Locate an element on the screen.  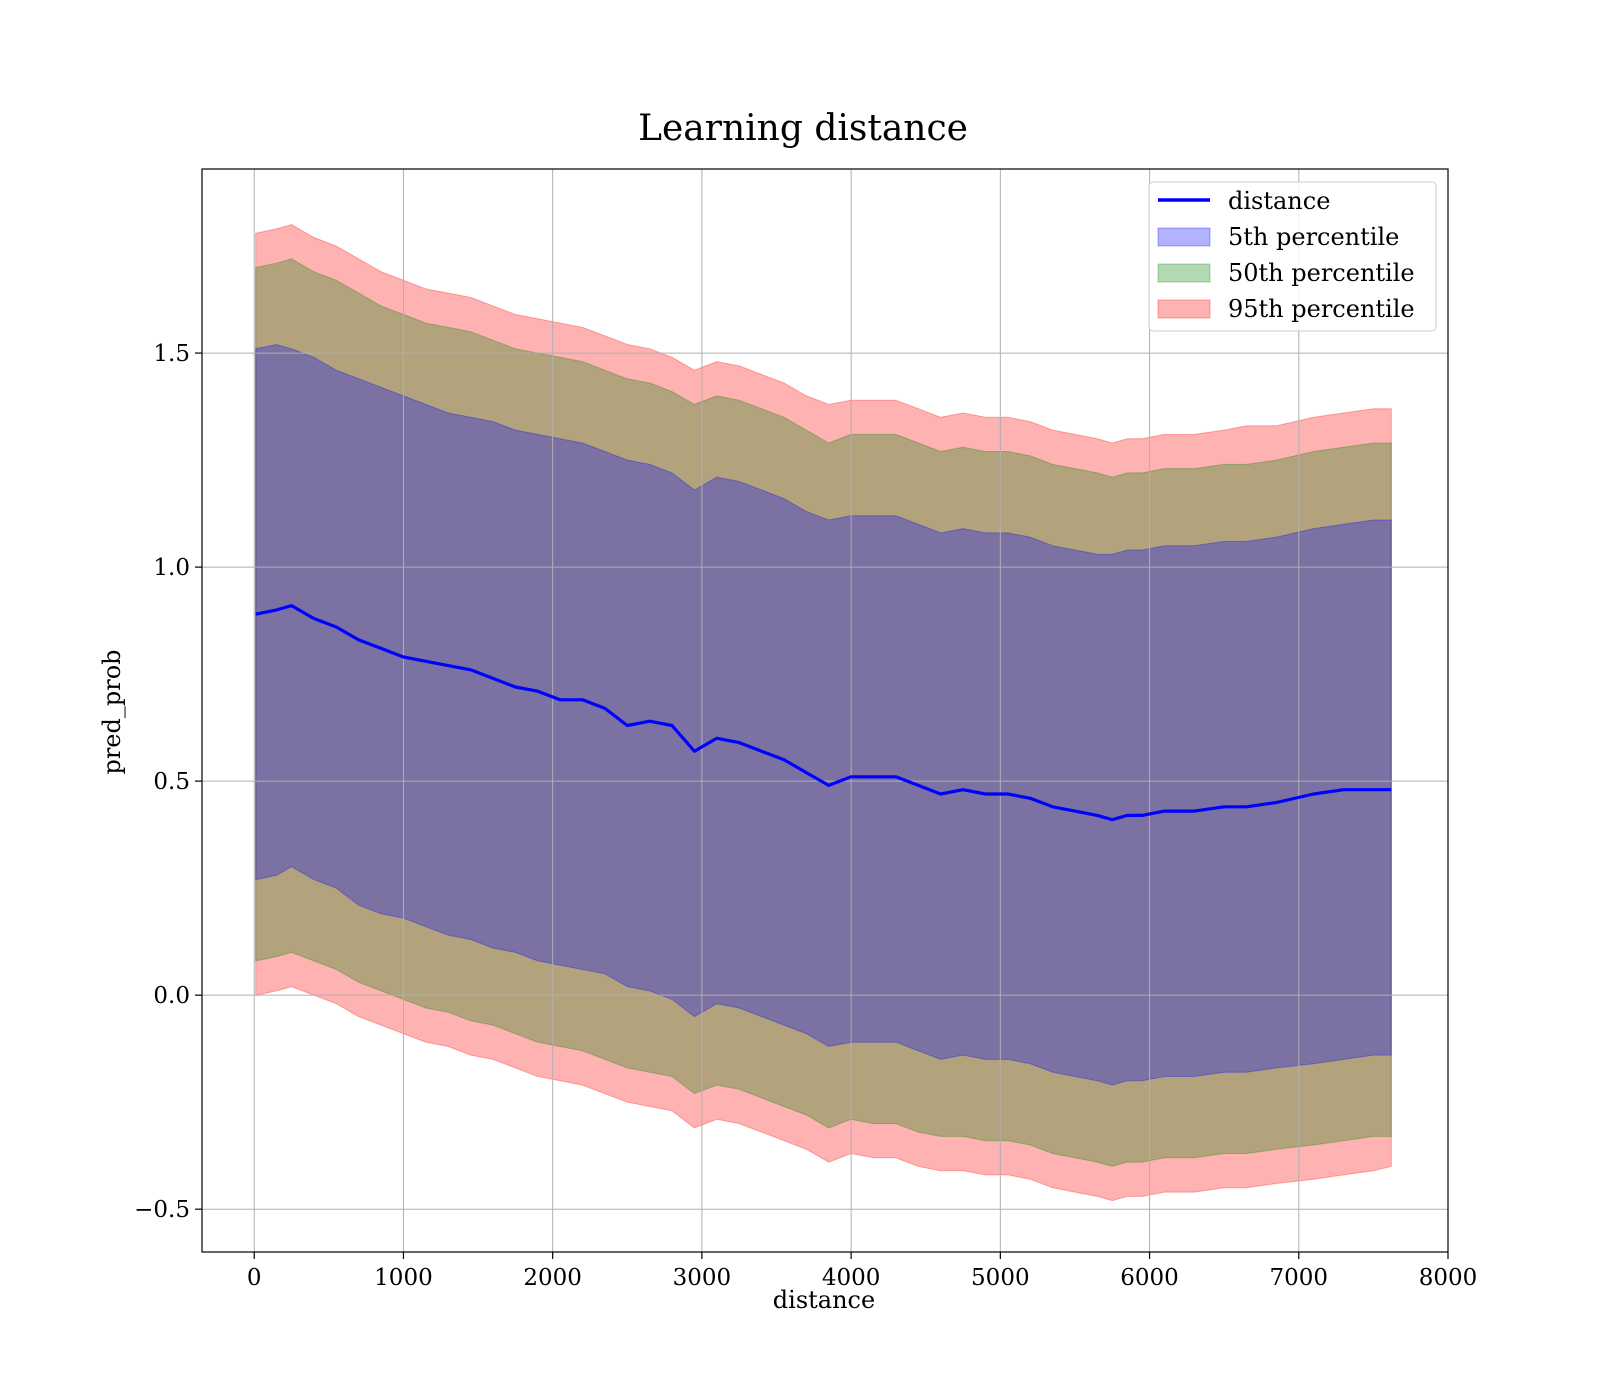
x-tick-label: 7000 is located at coordinates (1299, 1278).